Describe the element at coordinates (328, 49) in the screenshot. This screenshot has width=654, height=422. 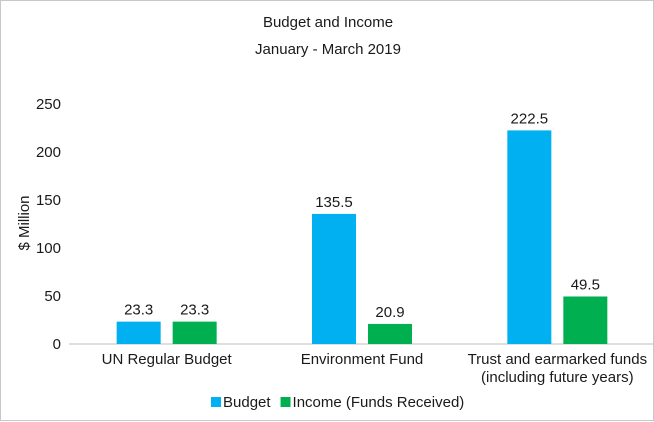
I see `chart-subtitle: January - March 2019` at that location.